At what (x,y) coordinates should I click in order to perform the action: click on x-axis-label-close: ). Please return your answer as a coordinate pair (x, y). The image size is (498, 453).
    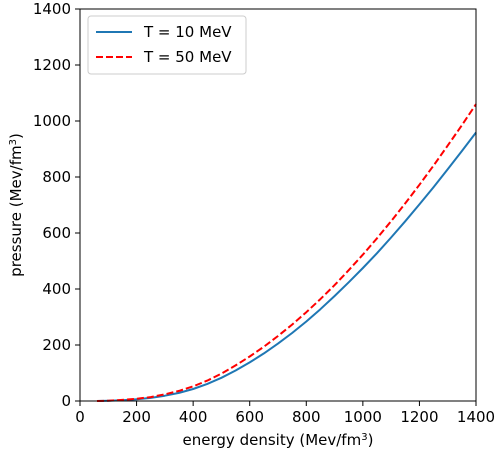
    Looking at the image, I should click on (371, 440).